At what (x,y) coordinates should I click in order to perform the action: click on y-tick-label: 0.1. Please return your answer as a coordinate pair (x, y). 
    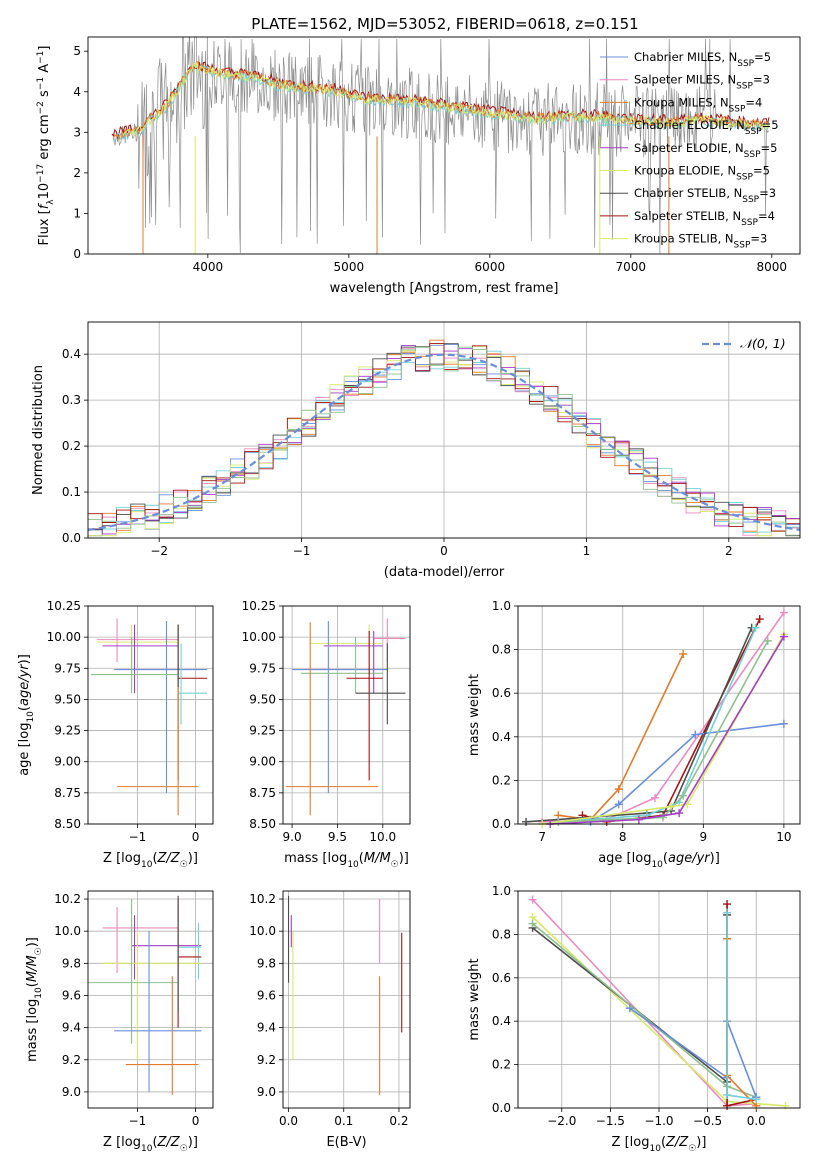
    Looking at the image, I should click on (71, 492).